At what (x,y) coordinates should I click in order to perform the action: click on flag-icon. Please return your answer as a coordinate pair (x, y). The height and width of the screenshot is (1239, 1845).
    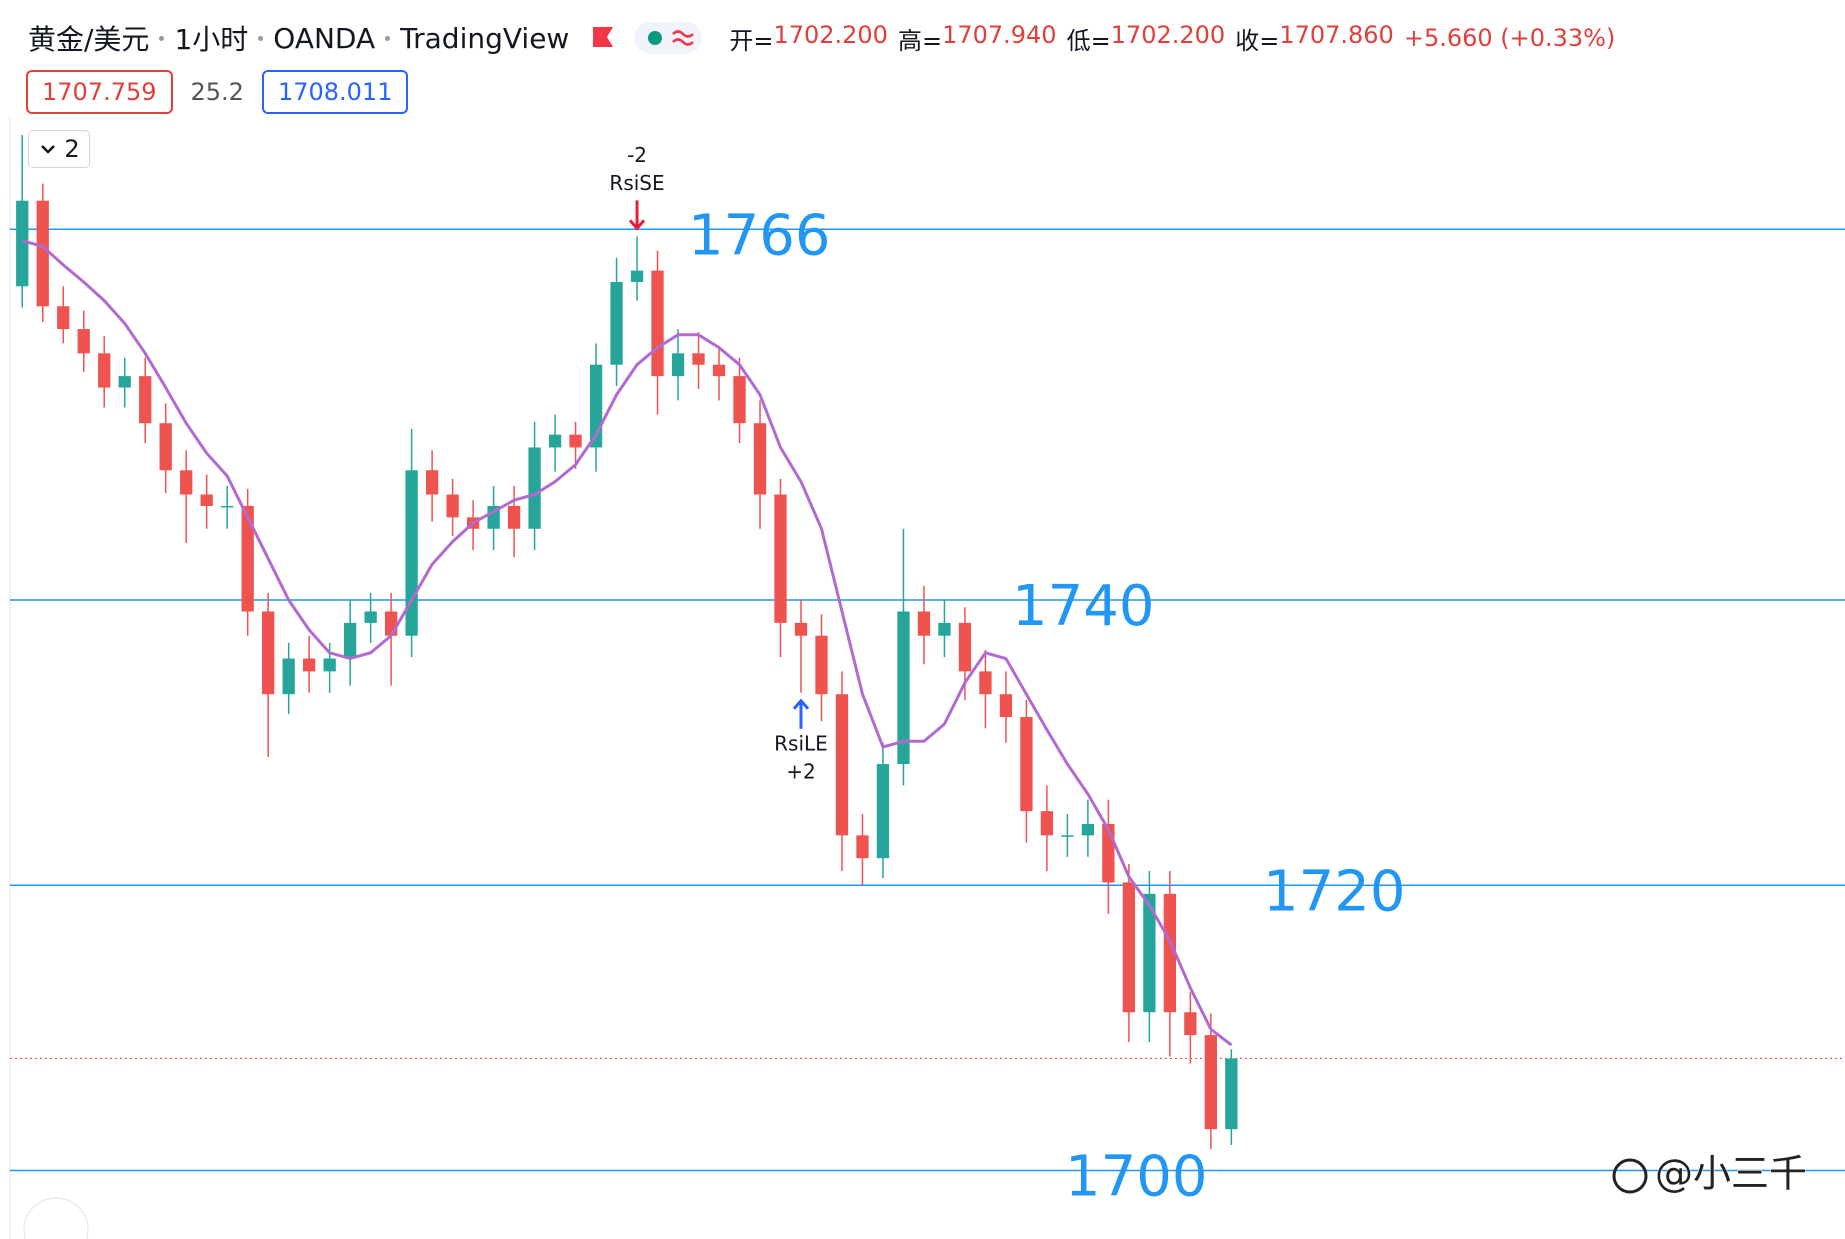
    Looking at the image, I should click on (604, 38).